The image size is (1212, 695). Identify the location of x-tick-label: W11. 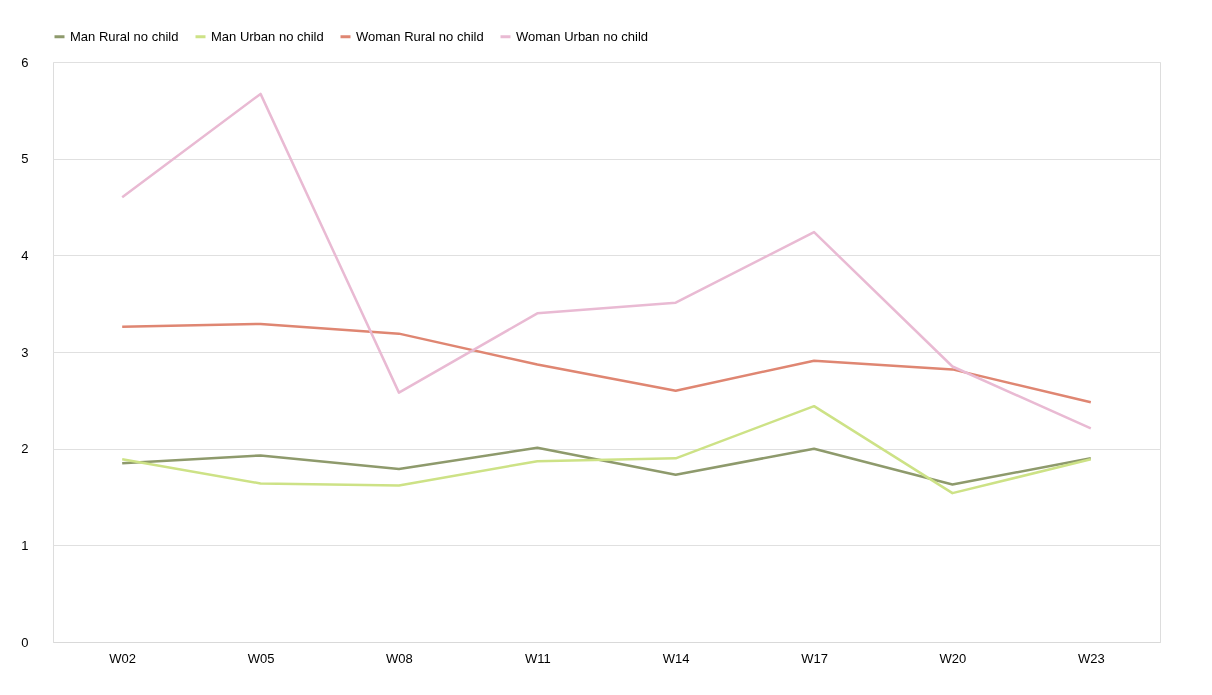
(537, 658).